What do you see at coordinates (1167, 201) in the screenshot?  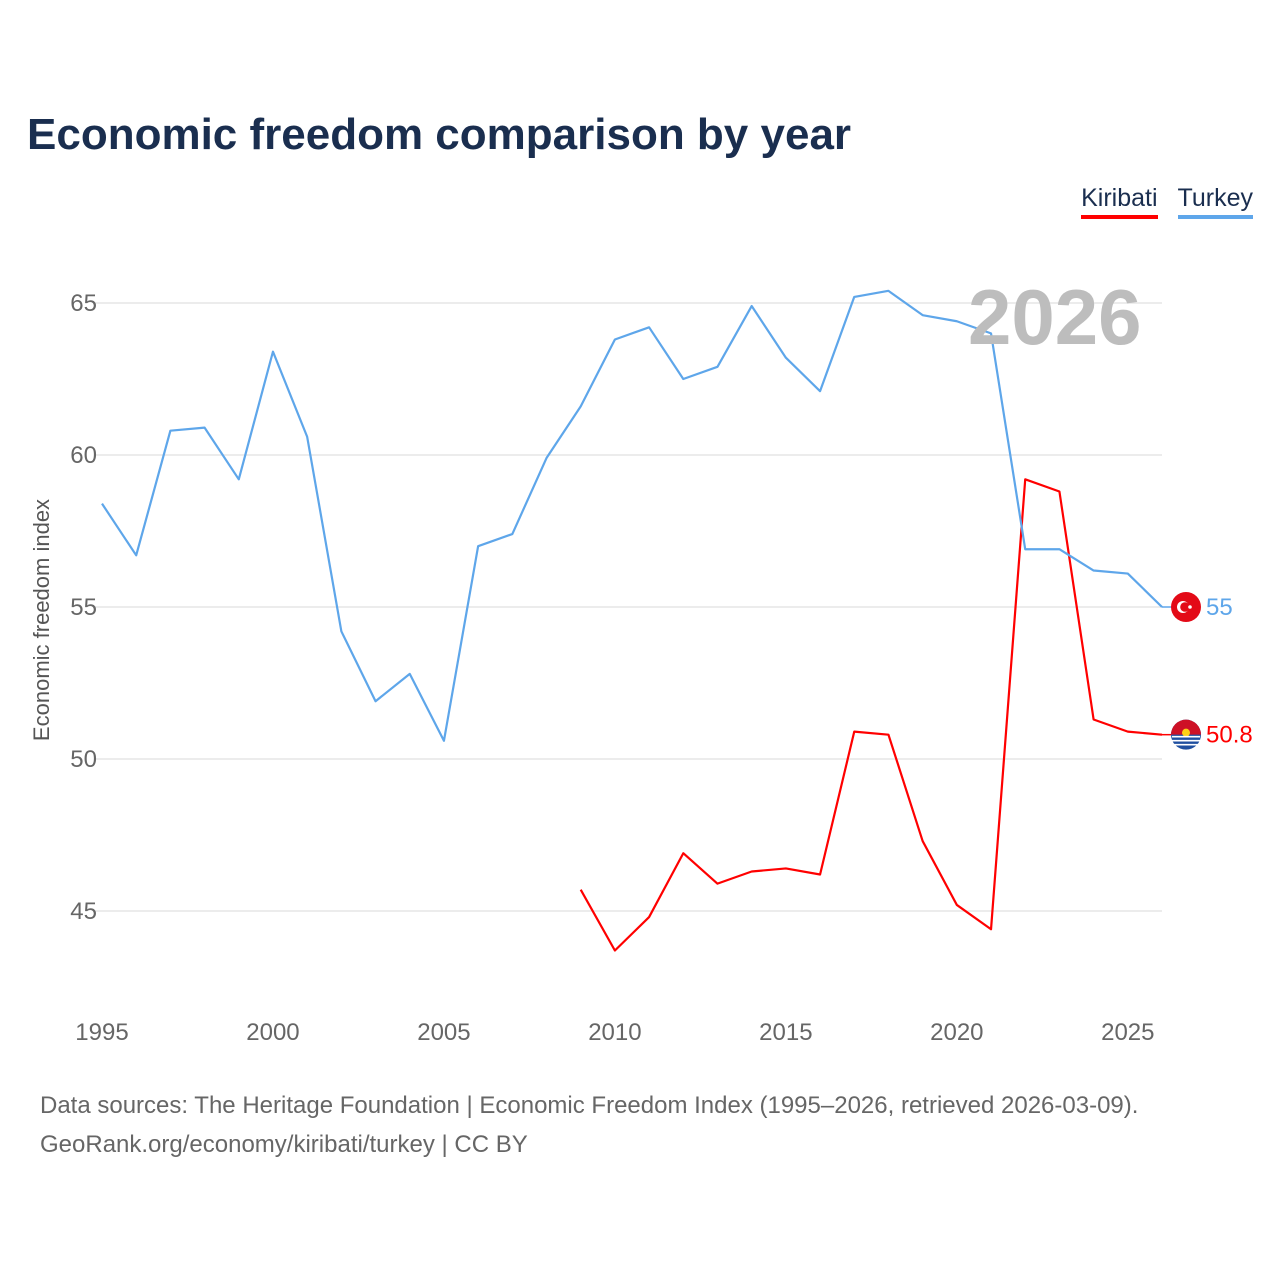 I see `legend: Kiribati Turkey` at bounding box center [1167, 201].